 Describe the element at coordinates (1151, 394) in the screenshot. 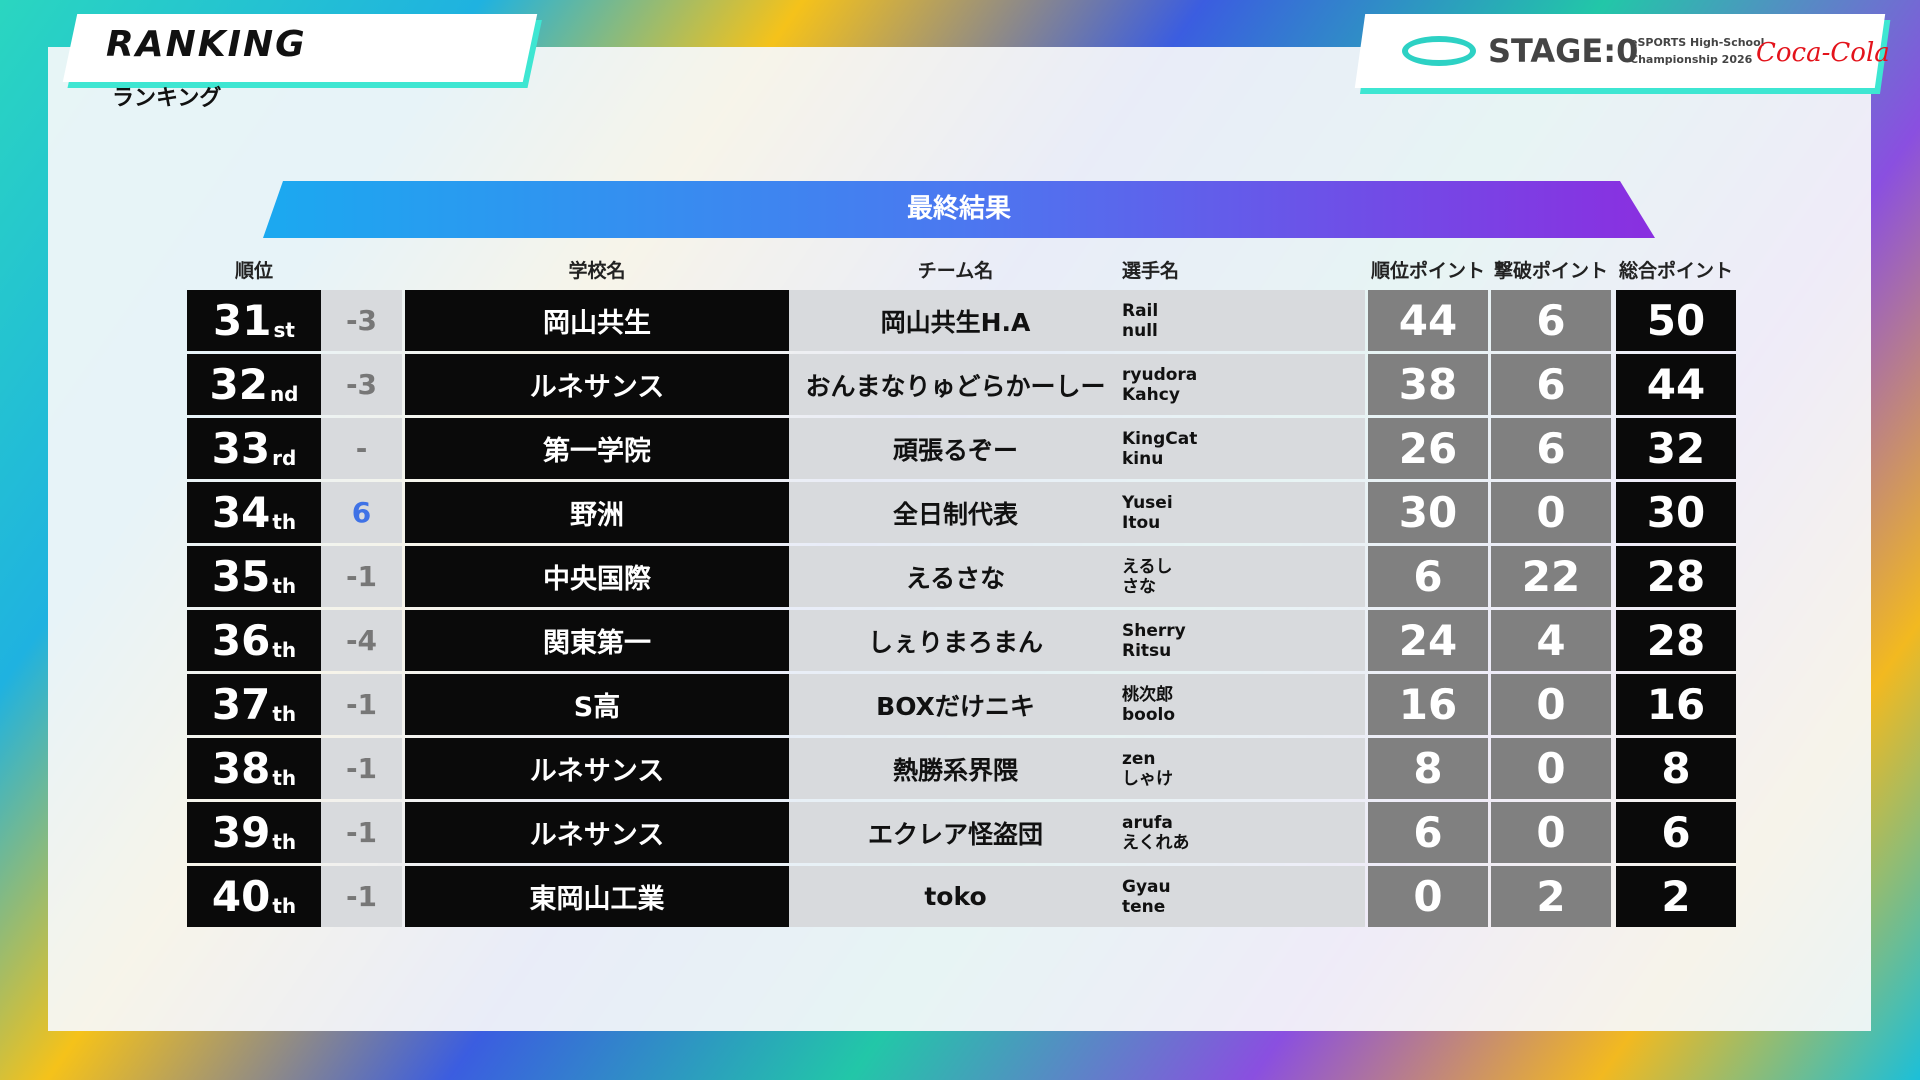

I see `player: Kahcy` at that location.